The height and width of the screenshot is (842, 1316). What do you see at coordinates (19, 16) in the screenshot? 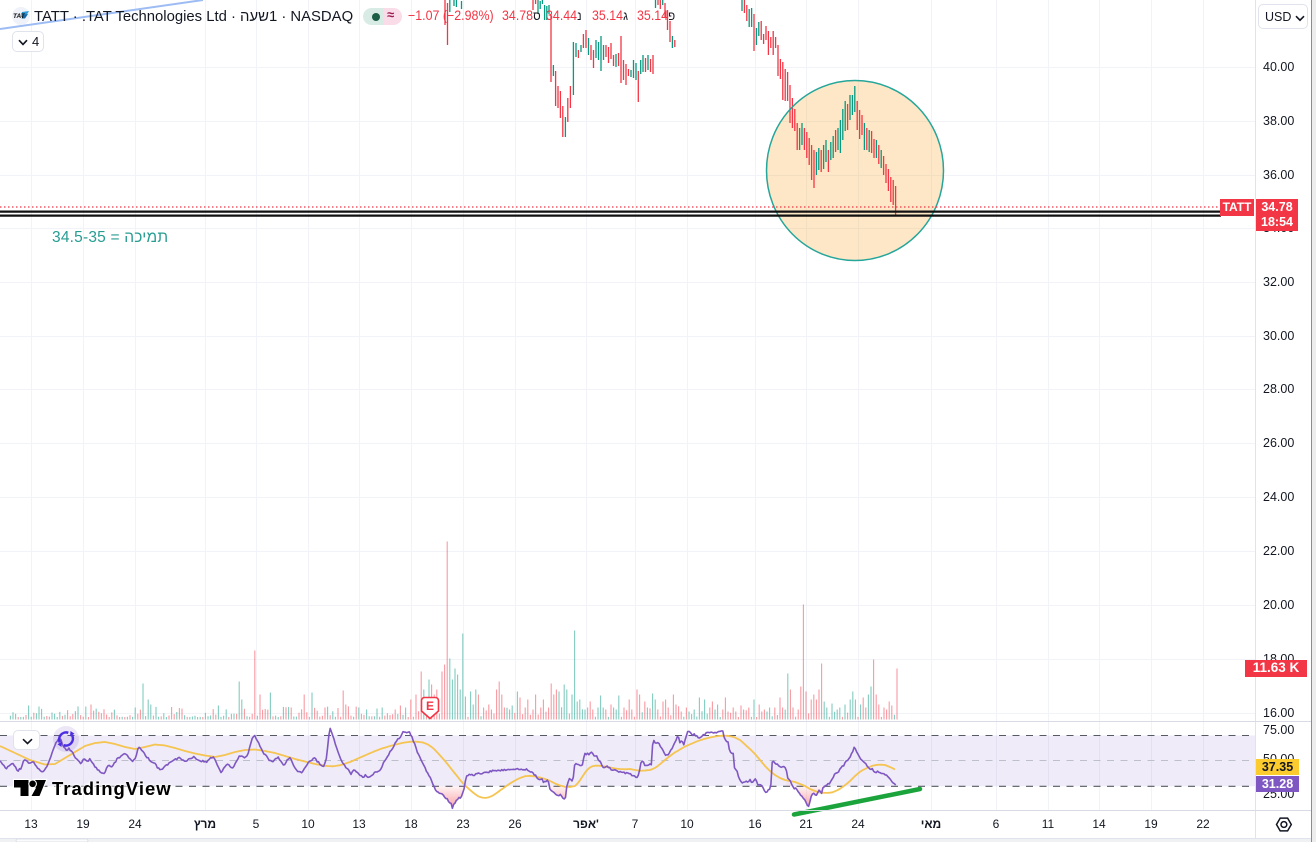
I see `svg-text: TAT` at bounding box center [19, 16].